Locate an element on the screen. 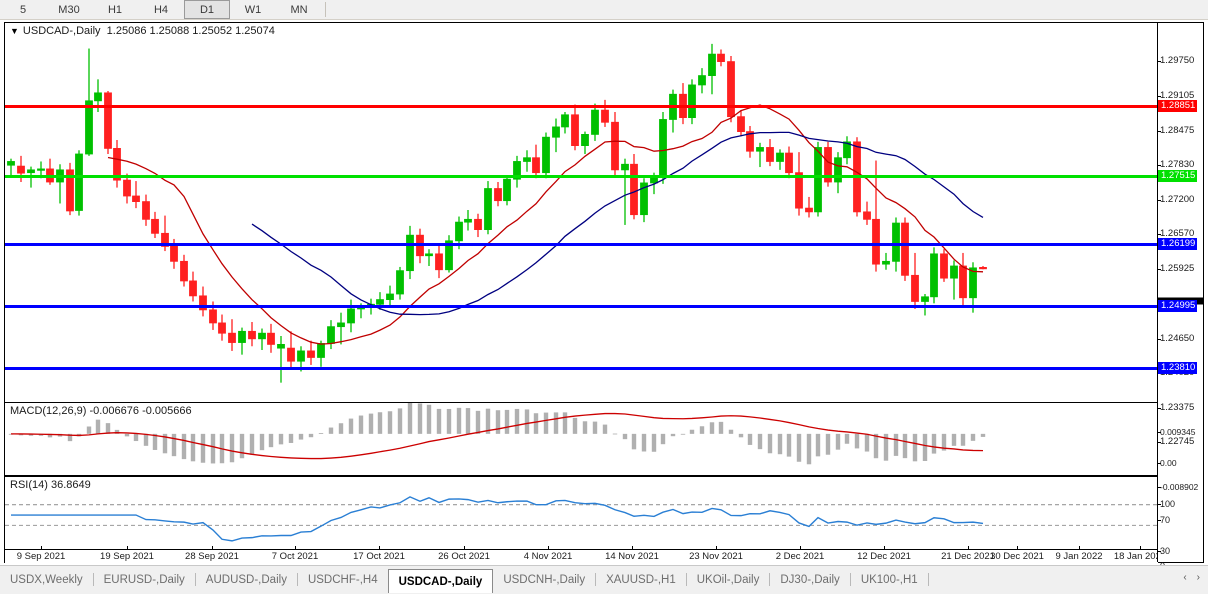  tab-divider is located at coordinates (850, 579).